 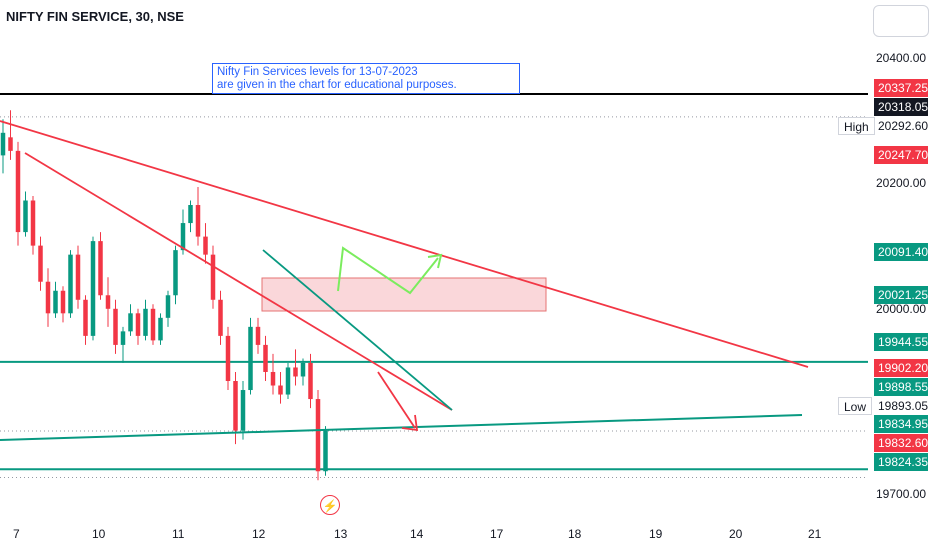 I want to click on green-support-line, so click(x=401, y=427).